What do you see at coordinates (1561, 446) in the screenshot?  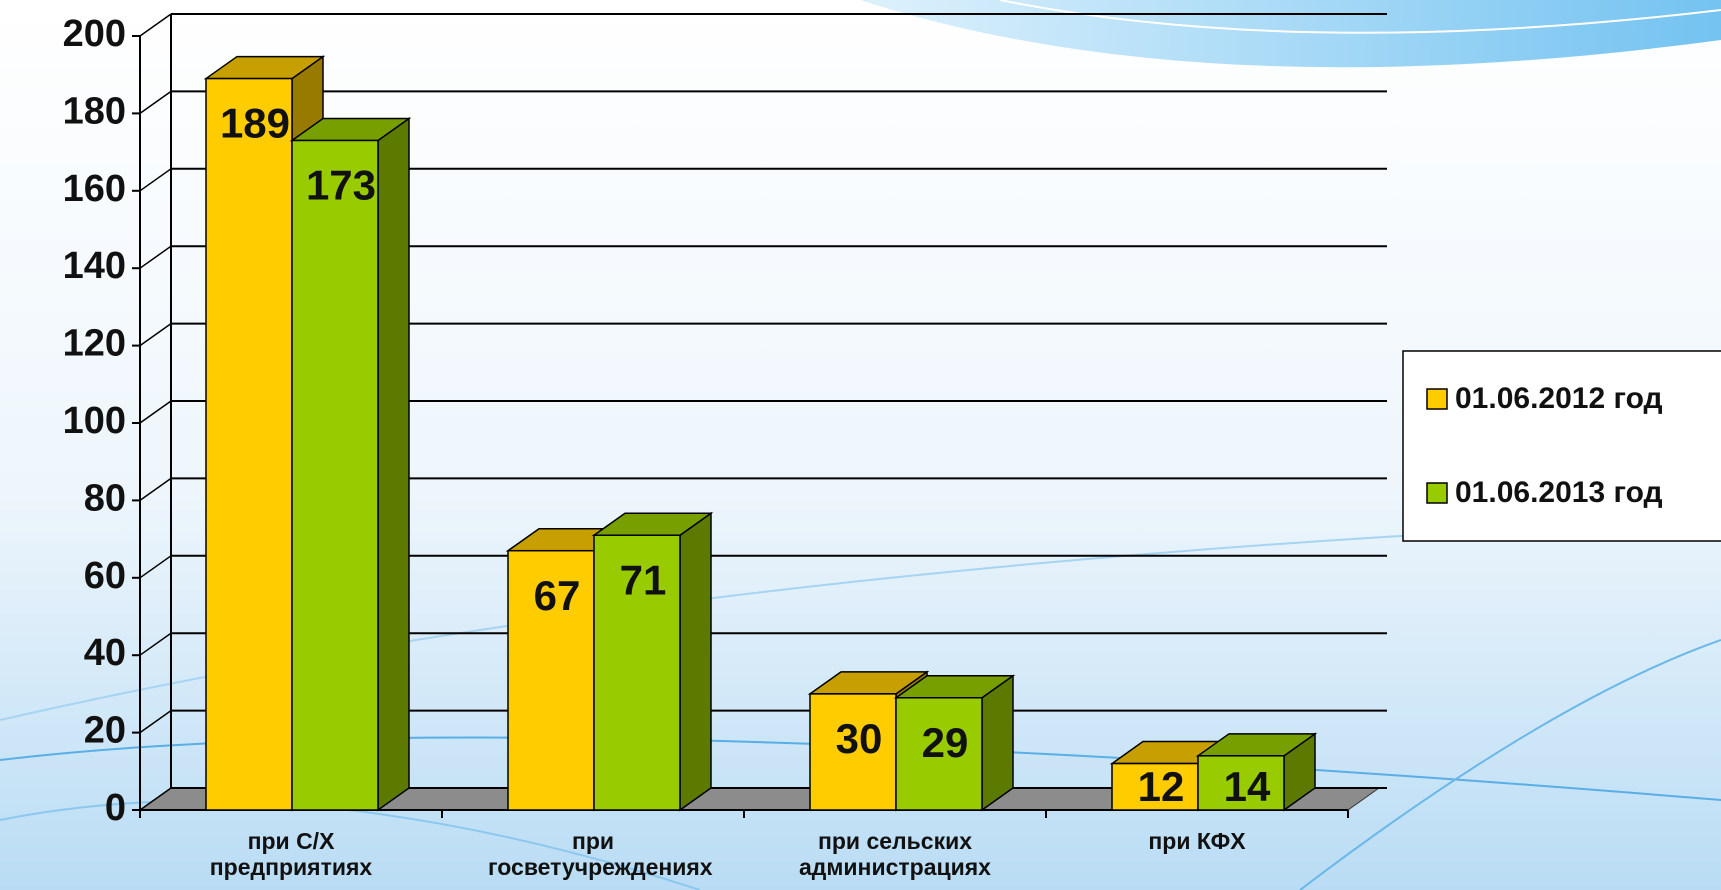 I see `legend-box` at bounding box center [1561, 446].